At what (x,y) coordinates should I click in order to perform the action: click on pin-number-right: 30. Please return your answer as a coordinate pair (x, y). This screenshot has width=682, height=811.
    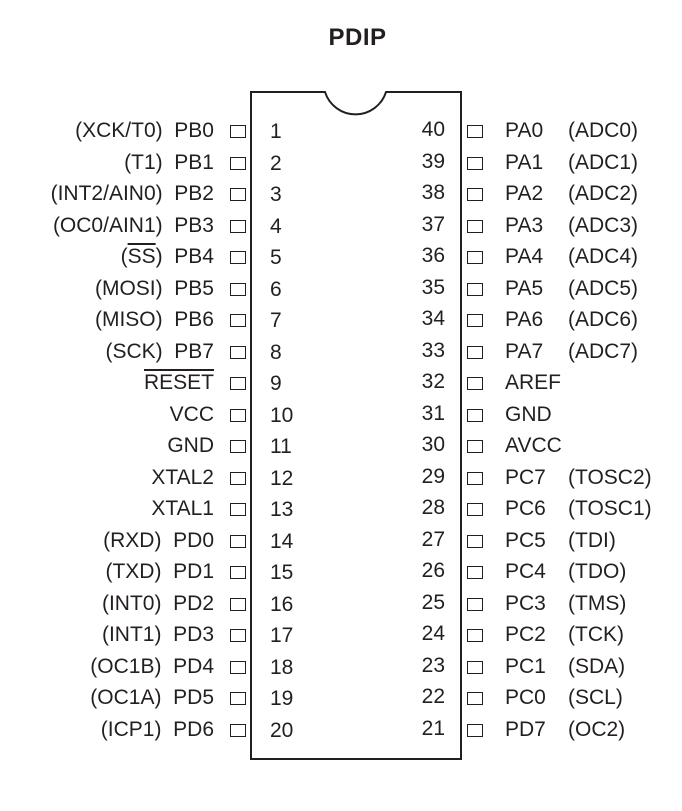
    Looking at the image, I should click on (433, 444).